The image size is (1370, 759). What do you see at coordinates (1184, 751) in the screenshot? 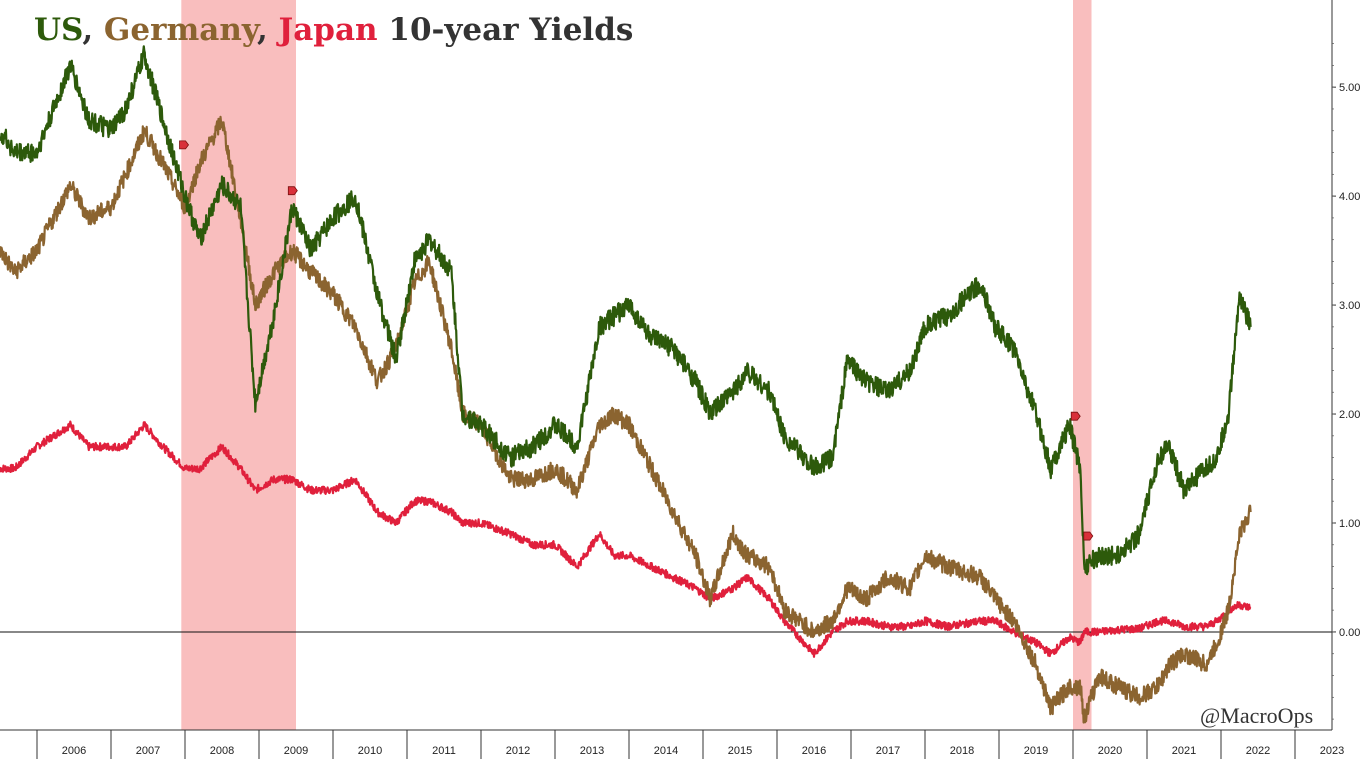
I see `x-tick-label: 2021` at bounding box center [1184, 751].